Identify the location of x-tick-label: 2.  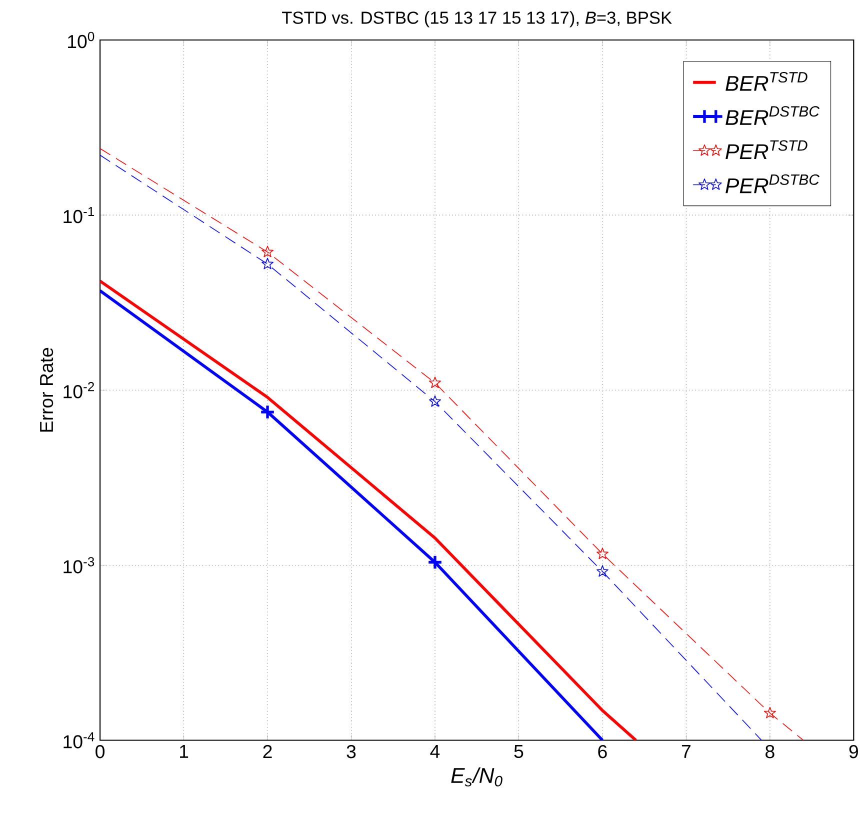
(267, 751).